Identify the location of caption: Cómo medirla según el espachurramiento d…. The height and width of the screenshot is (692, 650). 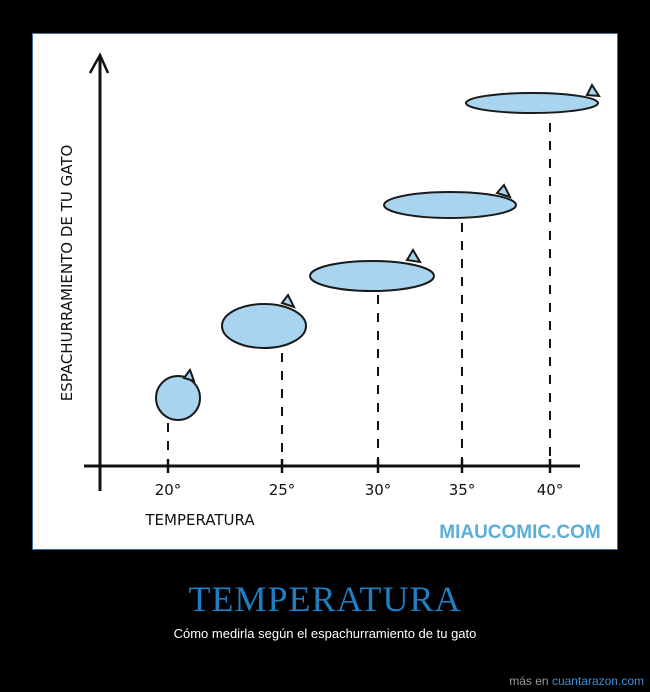
(325, 633).